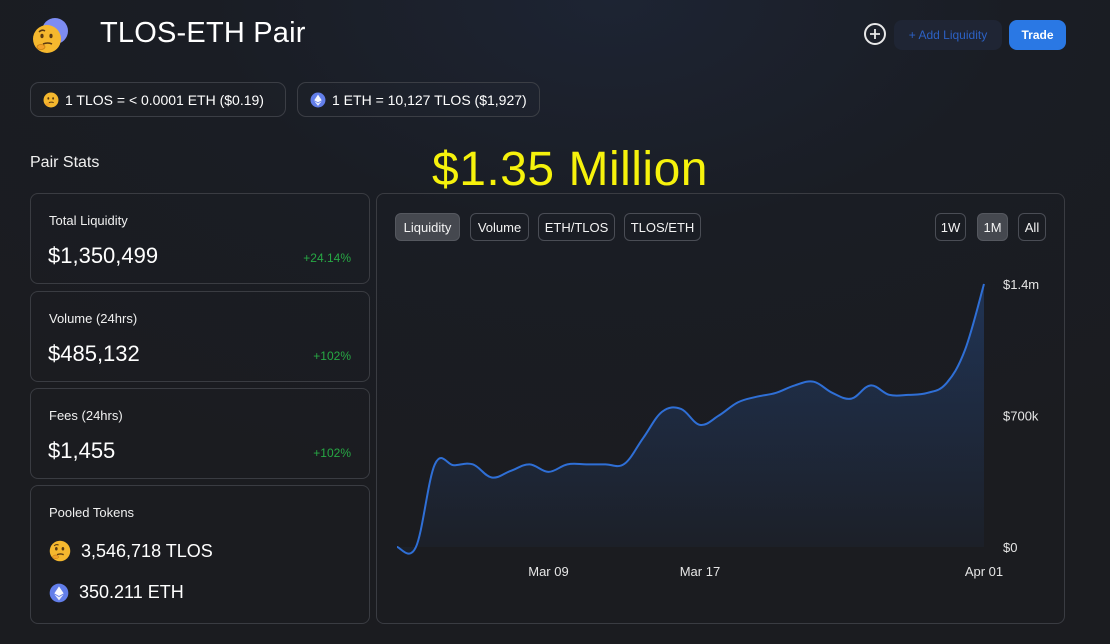 Image resolution: width=1110 pixels, height=644 pixels. Describe the element at coordinates (1032, 227) in the screenshot. I see `range-all-button: All` at that location.